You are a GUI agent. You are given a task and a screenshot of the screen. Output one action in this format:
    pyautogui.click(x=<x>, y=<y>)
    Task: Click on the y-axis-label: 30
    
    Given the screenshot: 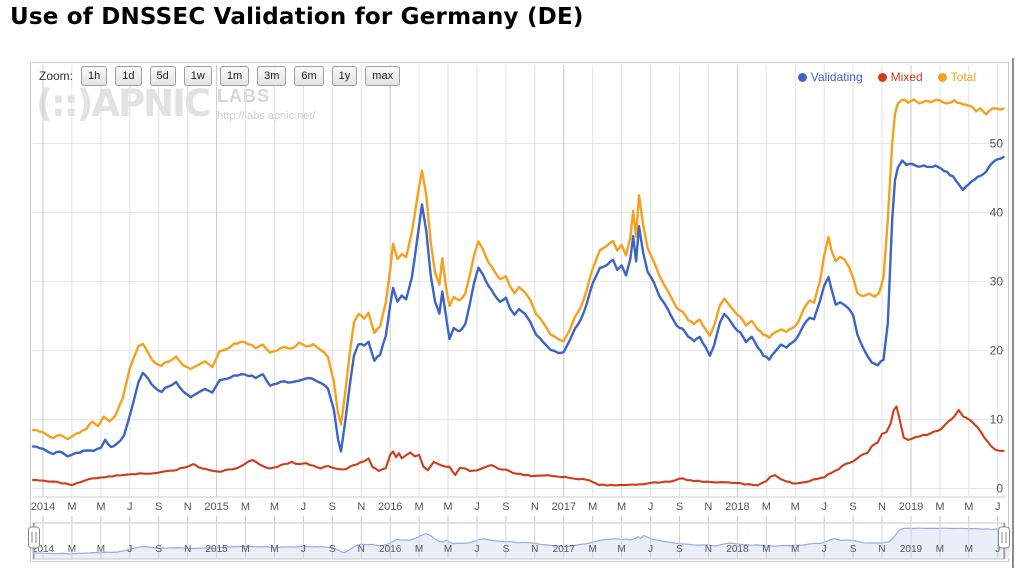 What is the action you would take?
    pyautogui.click(x=997, y=282)
    